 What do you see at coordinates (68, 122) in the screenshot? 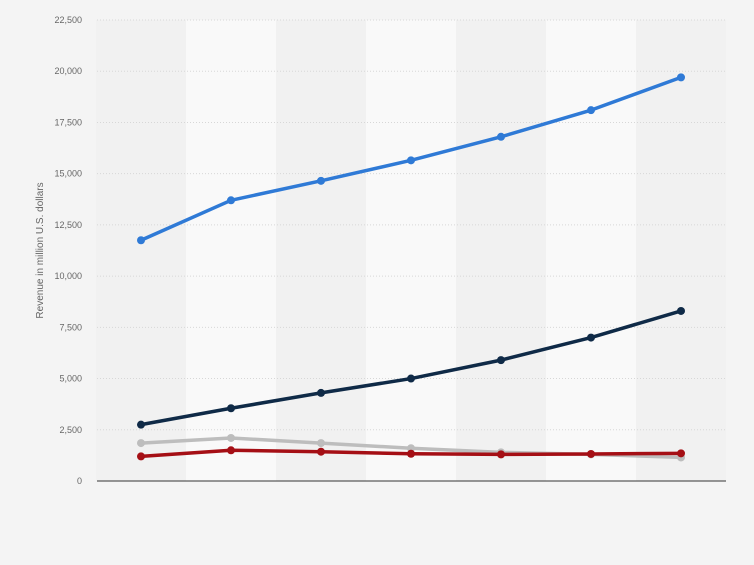
I see `y-tick-label: 17,500` at bounding box center [68, 122].